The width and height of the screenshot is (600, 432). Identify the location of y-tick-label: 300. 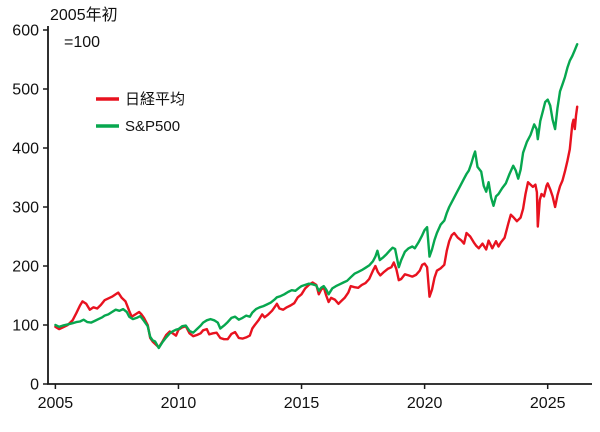
(25, 208).